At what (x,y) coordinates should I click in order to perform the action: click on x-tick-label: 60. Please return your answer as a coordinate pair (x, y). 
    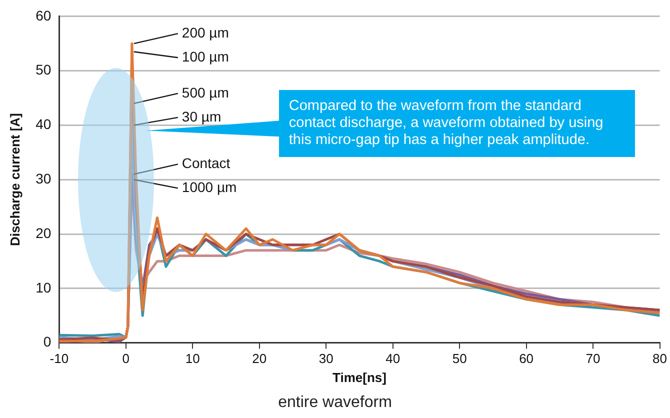
    Looking at the image, I should click on (526, 358).